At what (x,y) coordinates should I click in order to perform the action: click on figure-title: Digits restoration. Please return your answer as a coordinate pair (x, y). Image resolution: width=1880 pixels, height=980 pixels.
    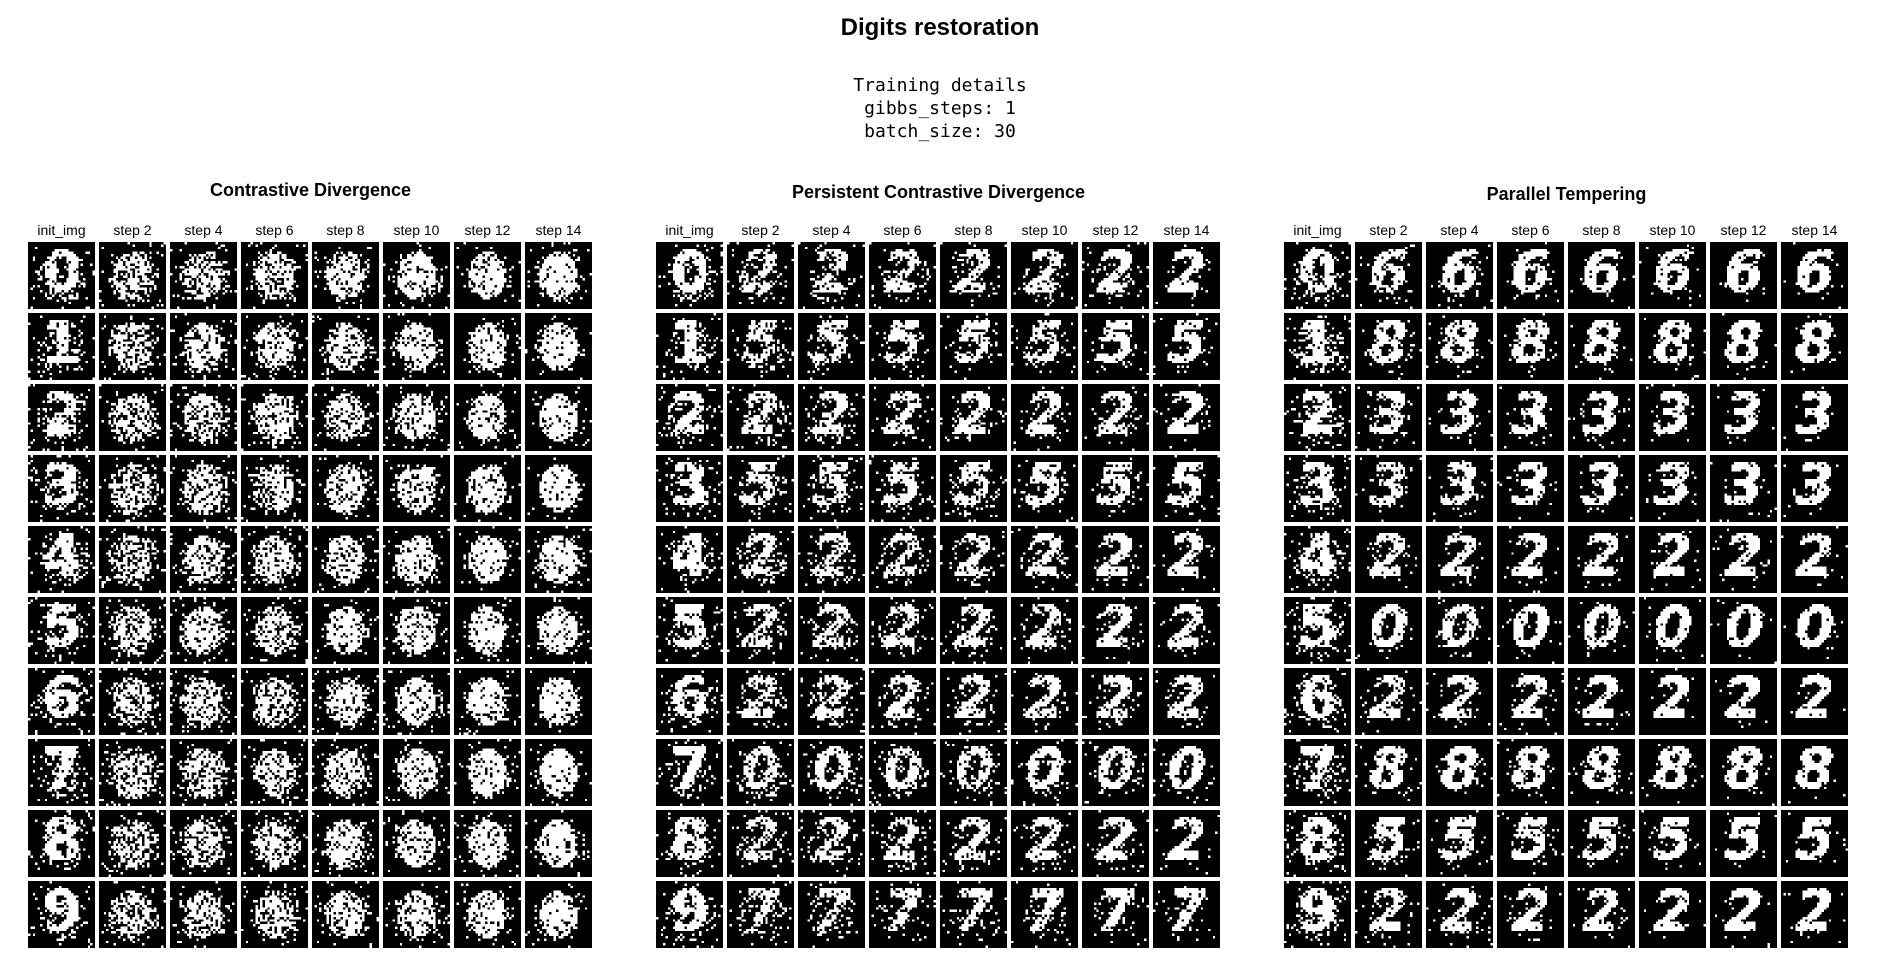
    Looking at the image, I should click on (940, 27).